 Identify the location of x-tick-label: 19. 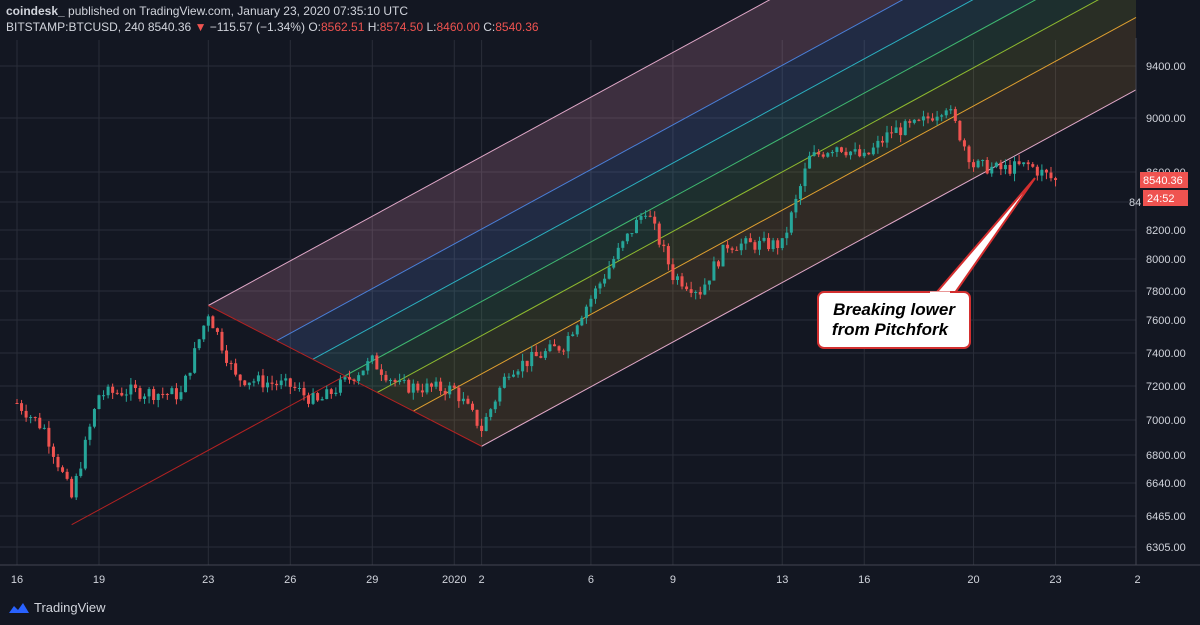
(99, 580).